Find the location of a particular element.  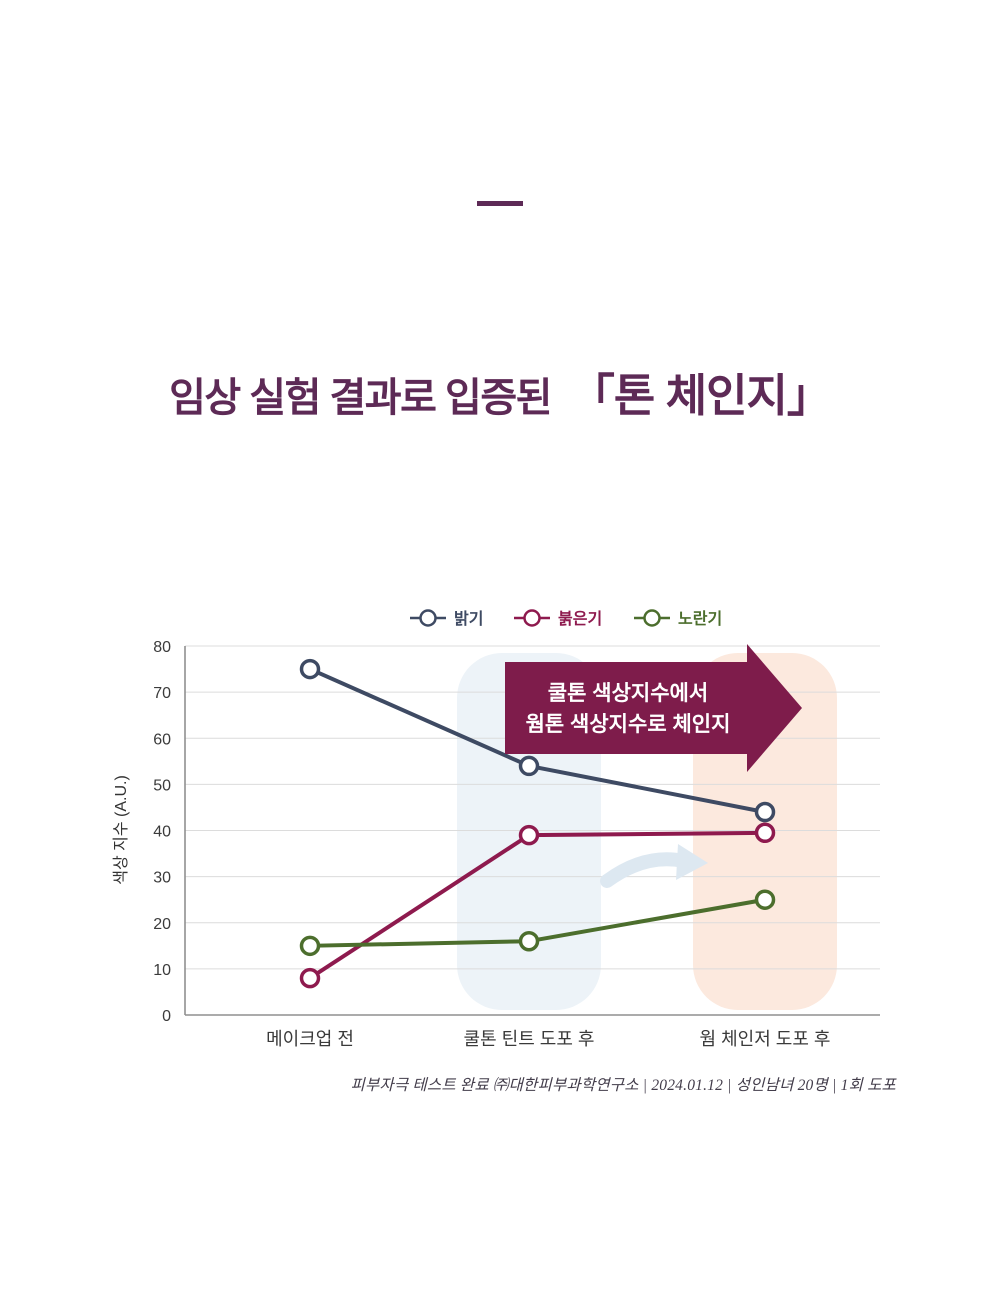

y-axis-label: 색상 지수 (A.U.) is located at coordinates (121, 830).